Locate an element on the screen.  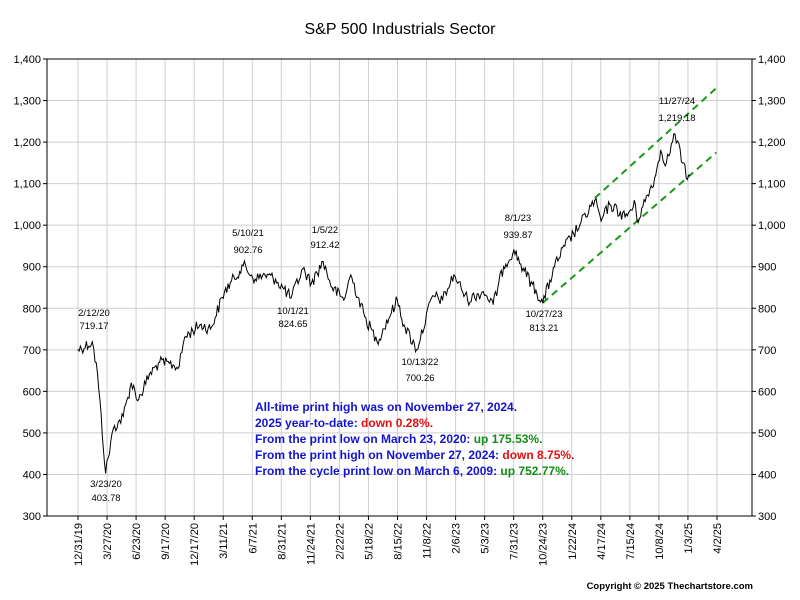
note-segment: From the print low on March 23, 2020: is located at coordinates (364, 439).